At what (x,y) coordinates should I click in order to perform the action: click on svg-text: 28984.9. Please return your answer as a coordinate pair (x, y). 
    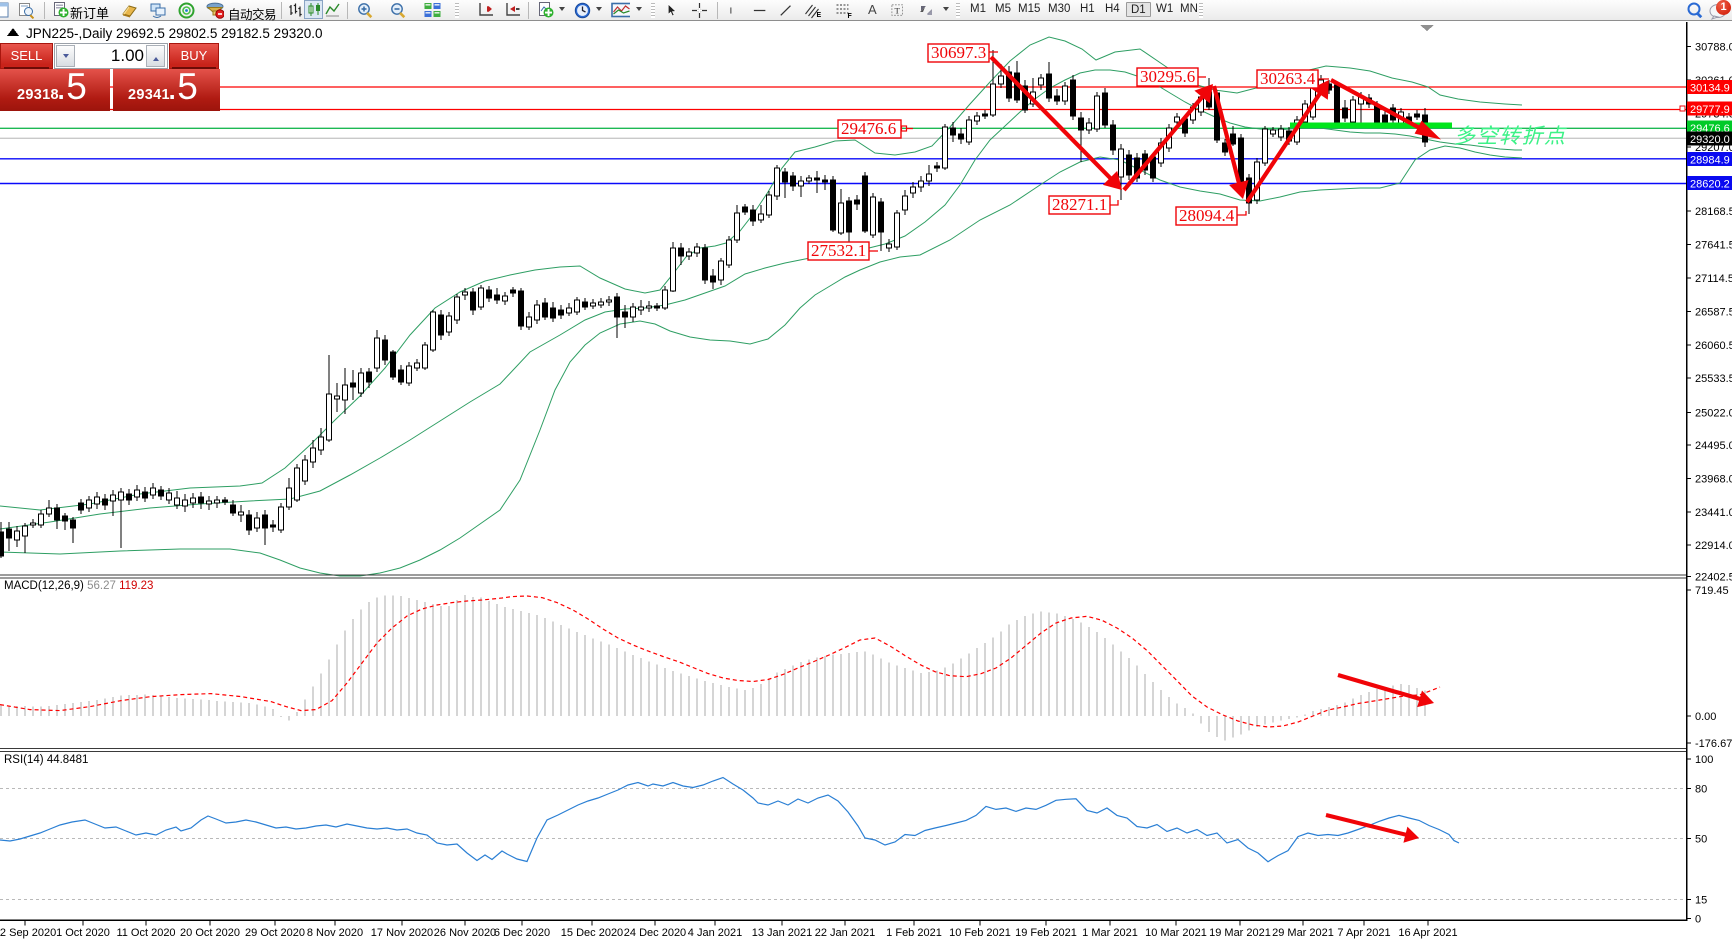
    Looking at the image, I should click on (1710, 160).